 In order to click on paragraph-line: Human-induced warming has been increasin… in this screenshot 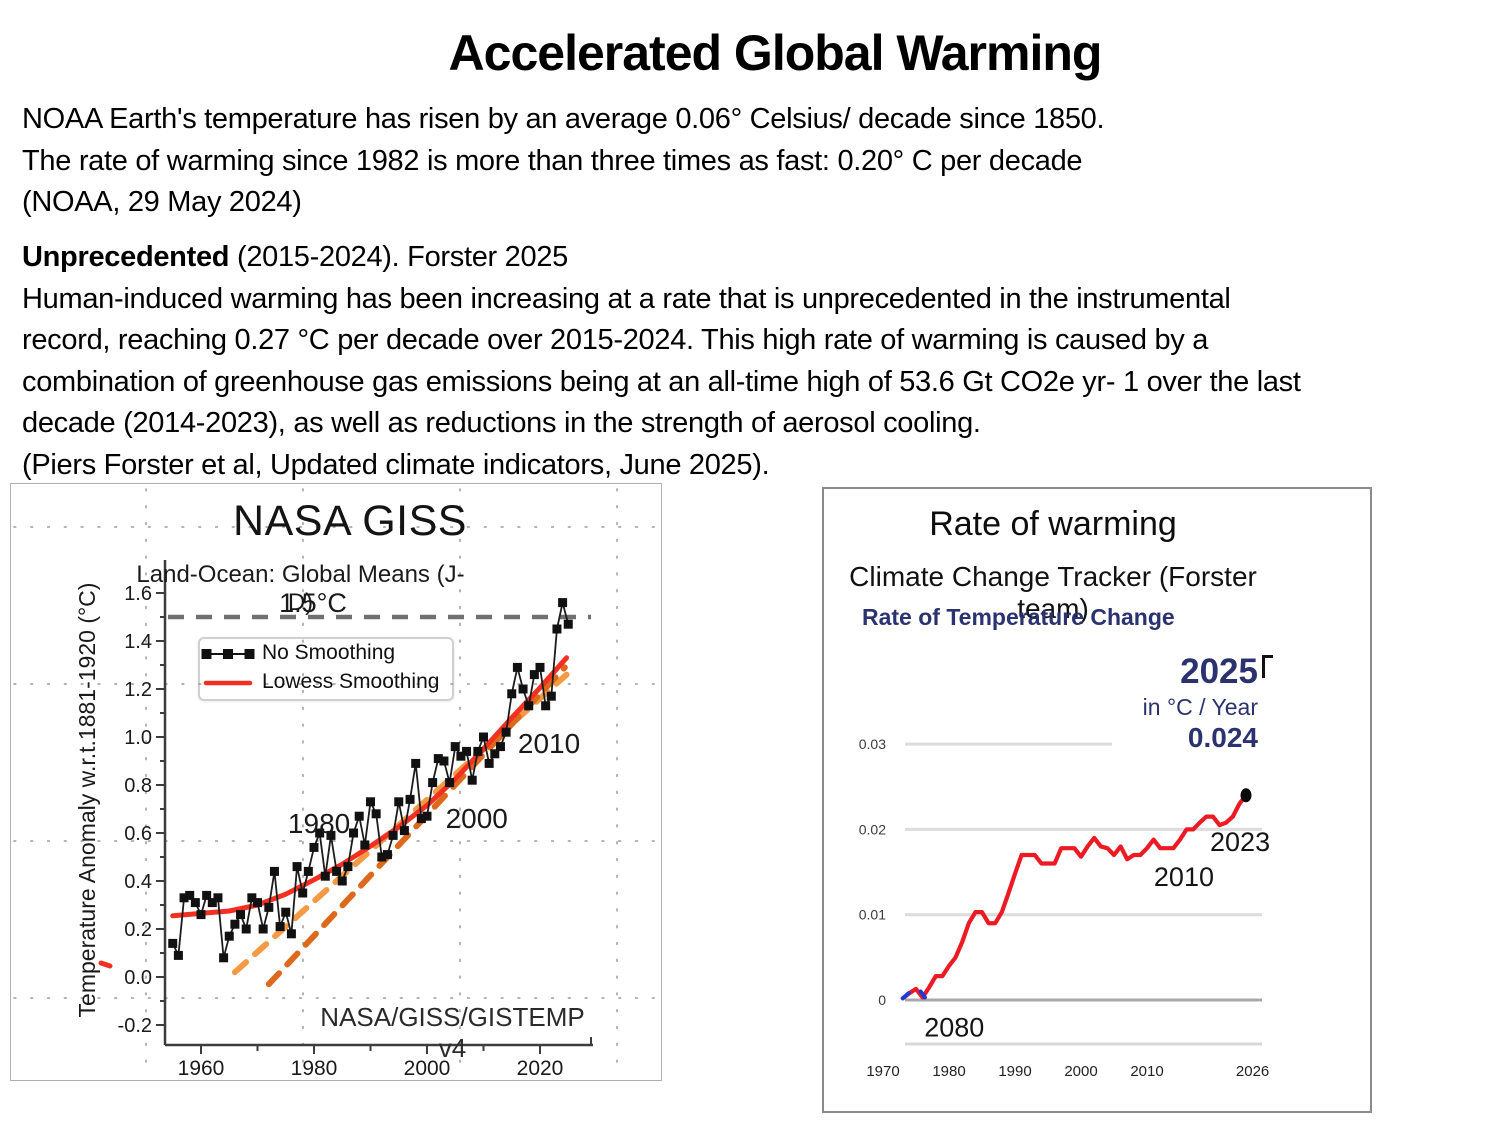, I will do `click(626, 298)`.